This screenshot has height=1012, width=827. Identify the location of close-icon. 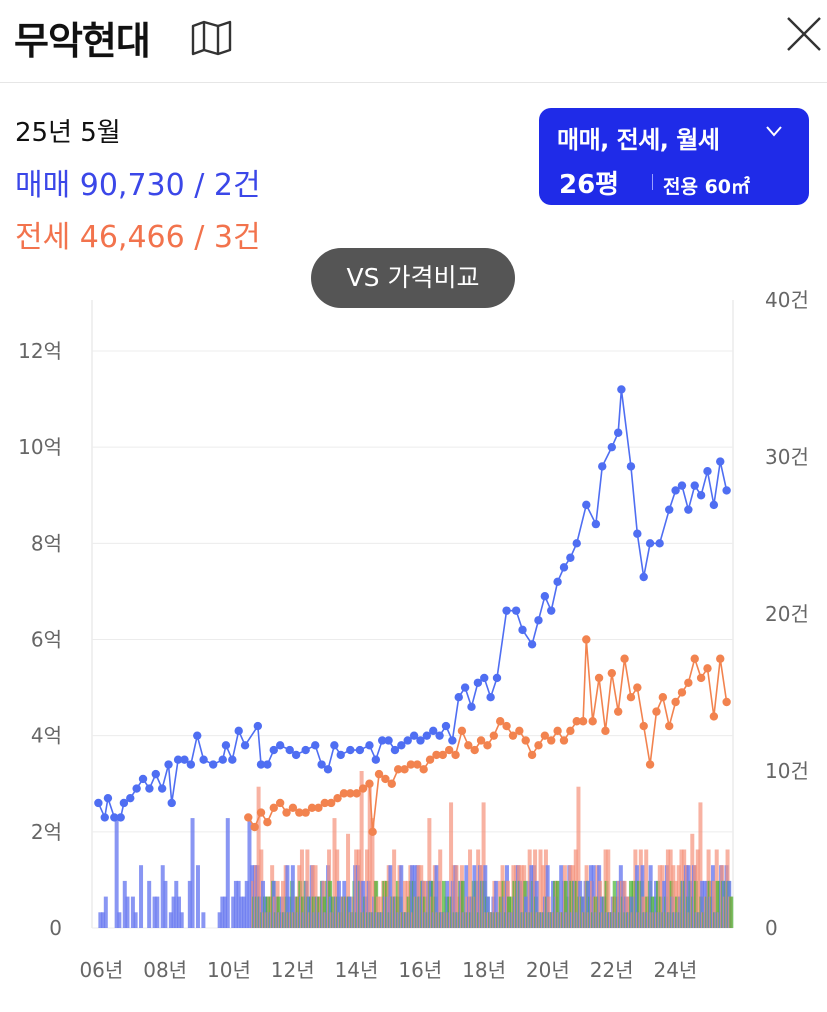
(804, 34).